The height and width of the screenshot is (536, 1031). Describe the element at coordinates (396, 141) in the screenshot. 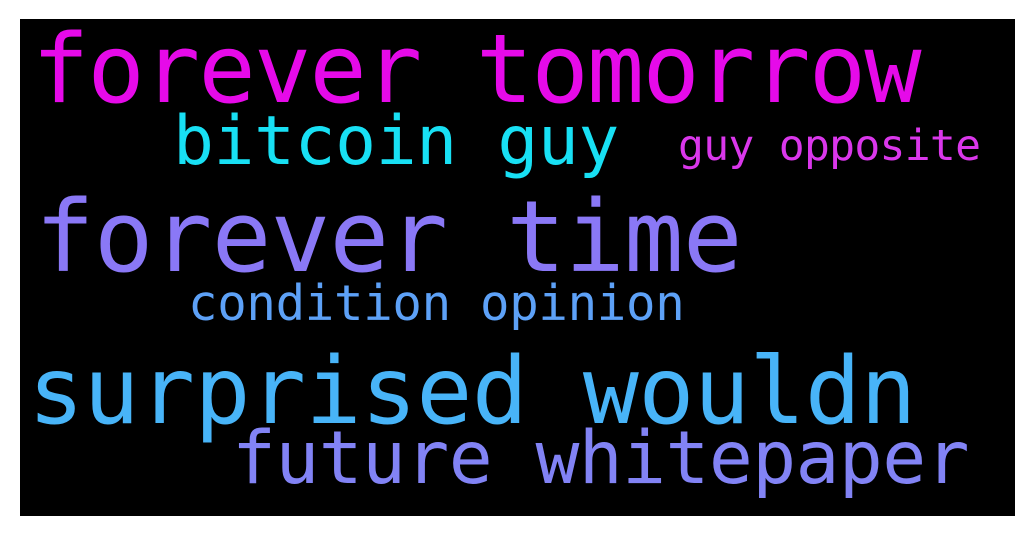

I see `word-bitcoin-guy: bitcoin guy` at that location.